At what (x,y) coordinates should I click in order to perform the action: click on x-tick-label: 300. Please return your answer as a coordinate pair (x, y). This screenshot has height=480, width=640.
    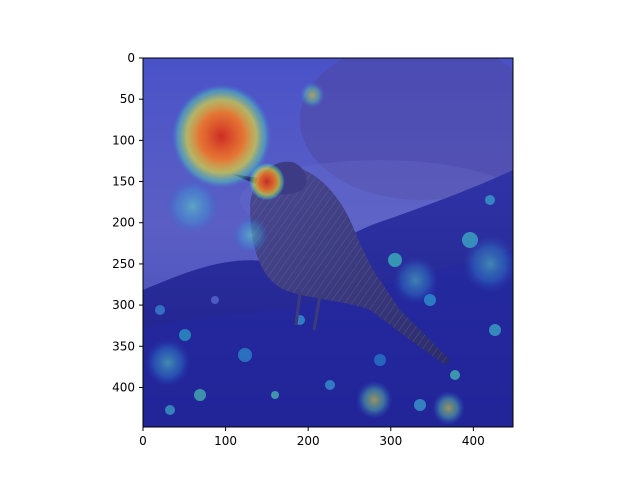
    Looking at the image, I should click on (390, 441).